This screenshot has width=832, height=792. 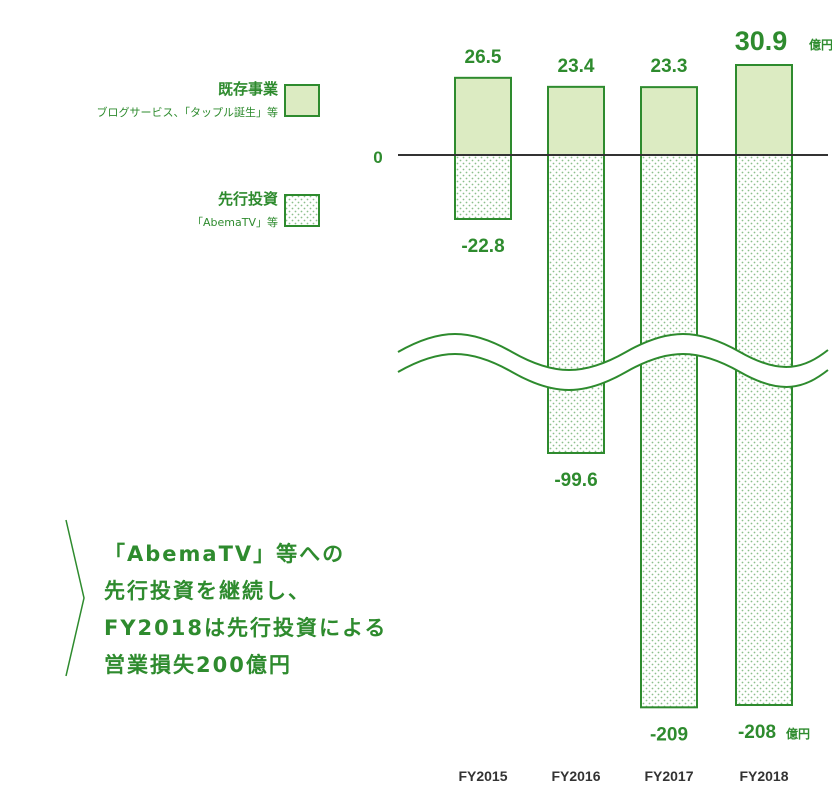 What do you see at coordinates (669, 121) in the screenshot?
I see `bar-existing-FY2017` at bounding box center [669, 121].